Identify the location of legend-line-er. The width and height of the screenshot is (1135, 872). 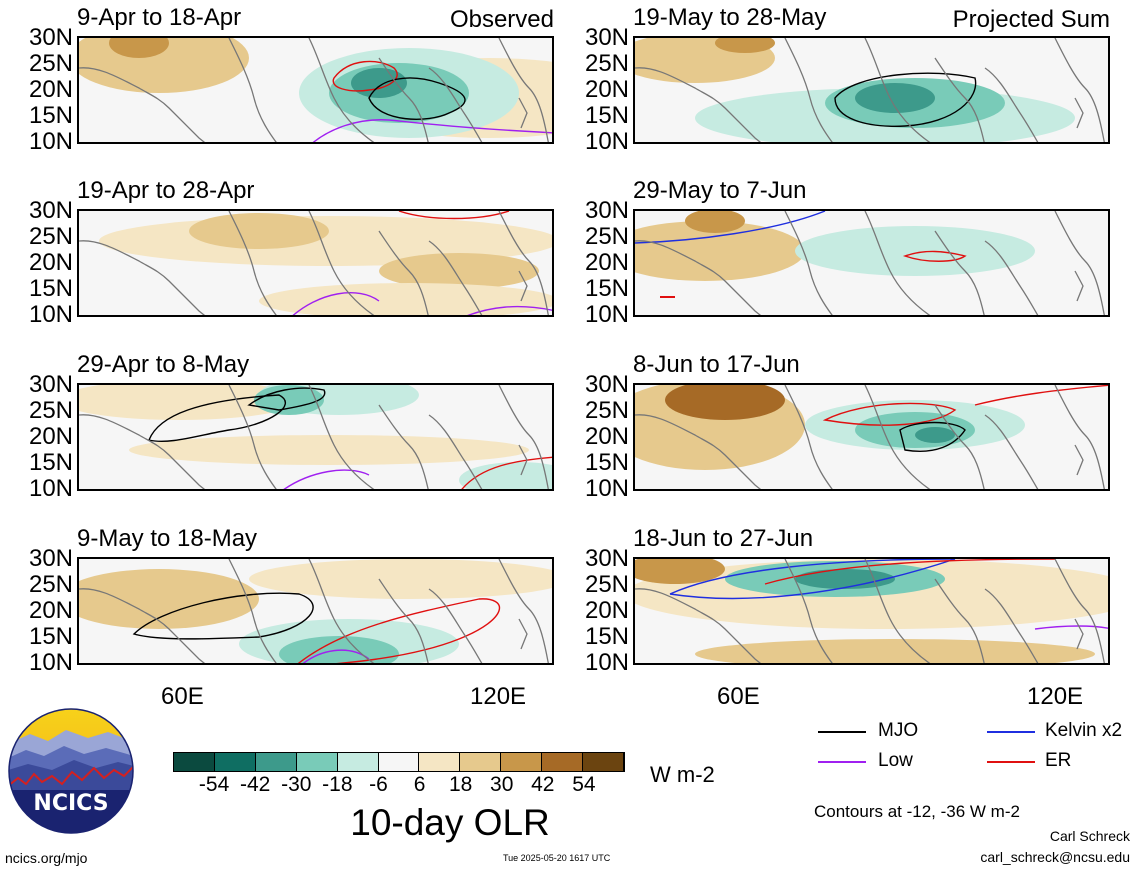
(1011, 762).